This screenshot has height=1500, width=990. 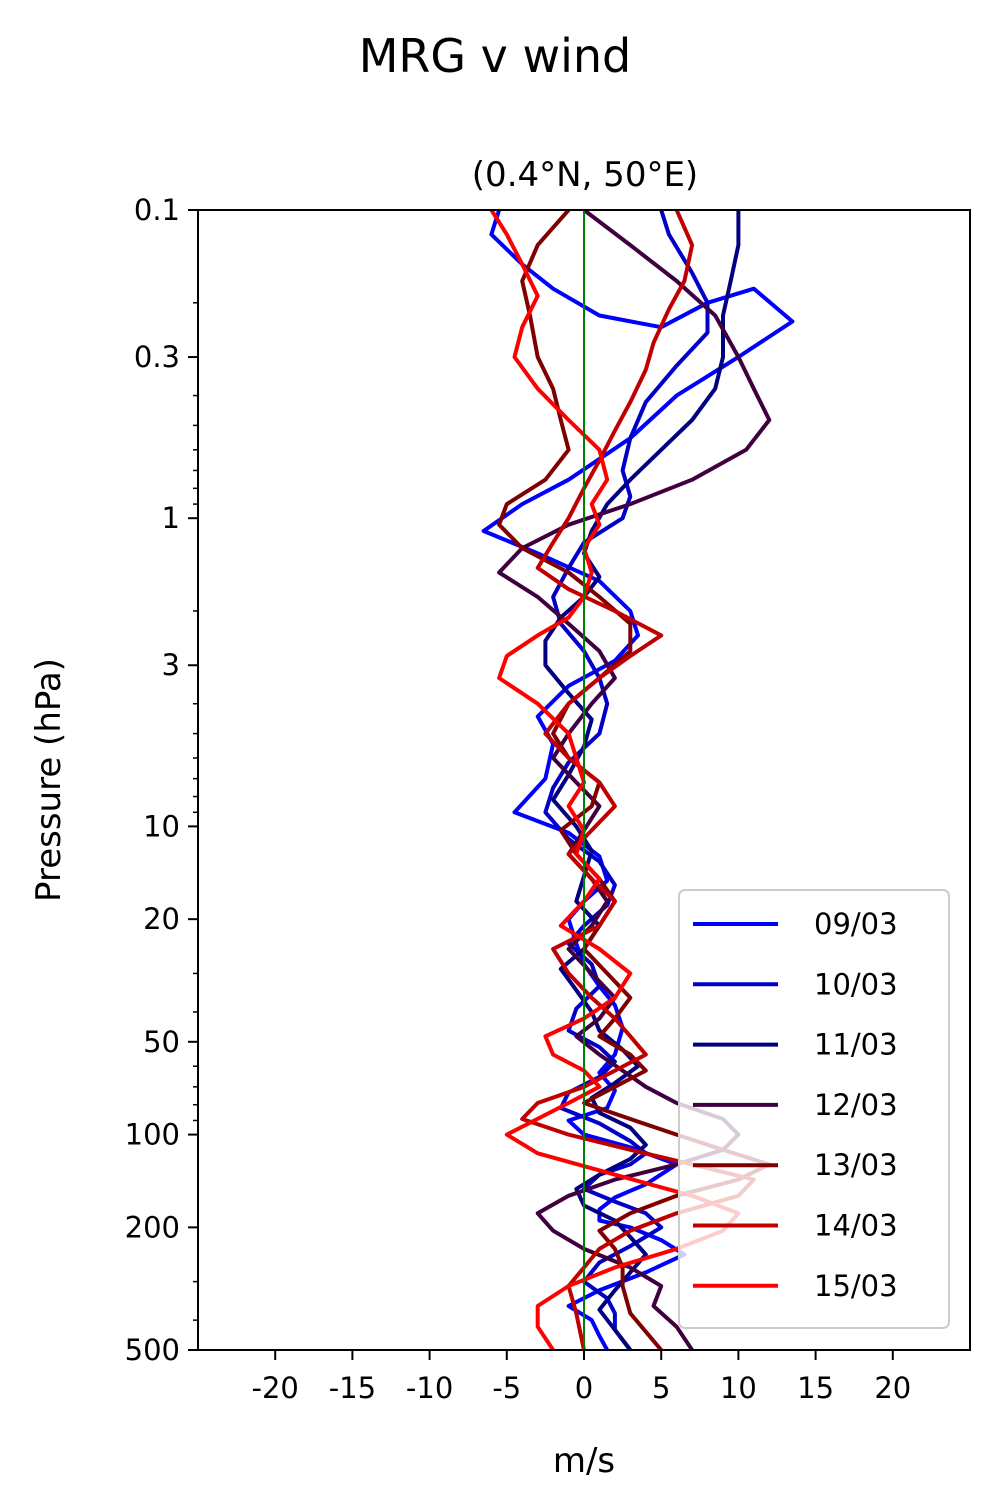 What do you see at coordinates (157, 210) in the screenshot?
I see `y-tick-label: 0.1` at bounding box center [157, 210].